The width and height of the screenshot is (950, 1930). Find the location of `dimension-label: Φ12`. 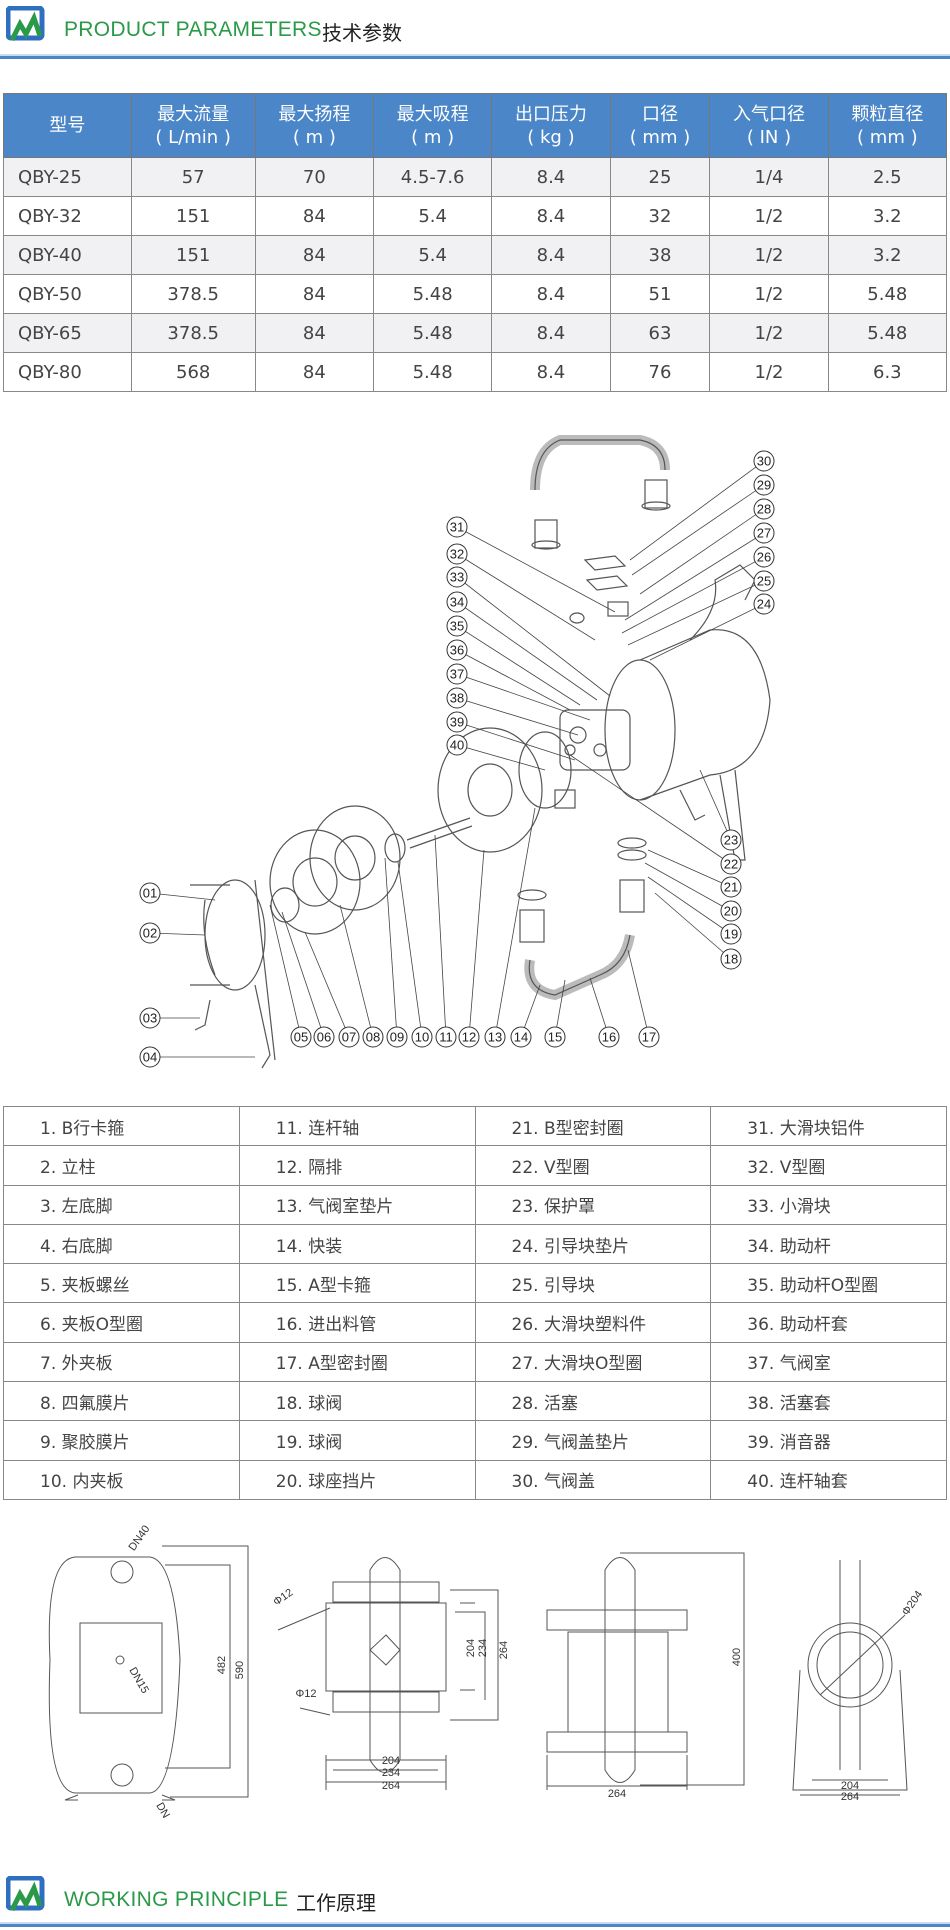

dimension-label: Φ12 is located at coordinates (305, 1694).